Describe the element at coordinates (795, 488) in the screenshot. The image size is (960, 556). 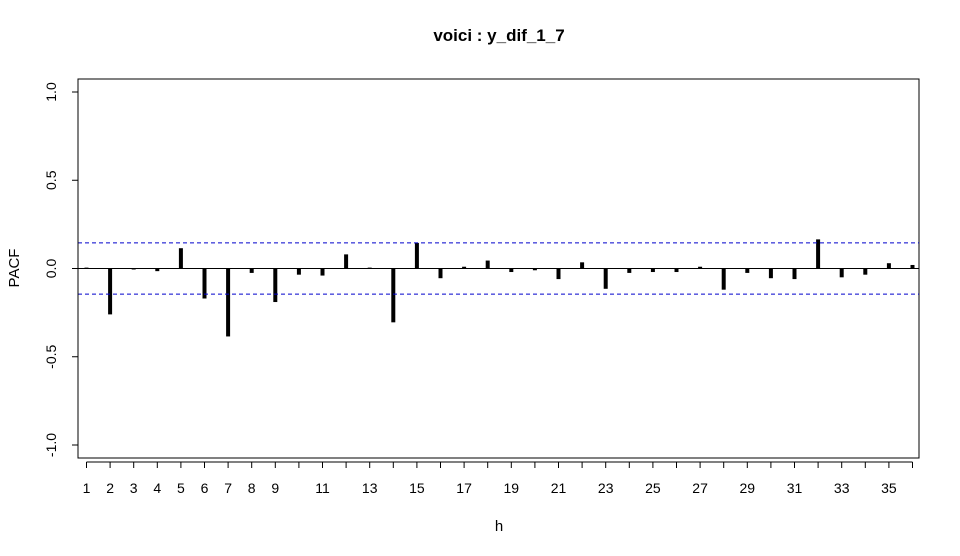
I see `x-tick-label: 31` at that location.